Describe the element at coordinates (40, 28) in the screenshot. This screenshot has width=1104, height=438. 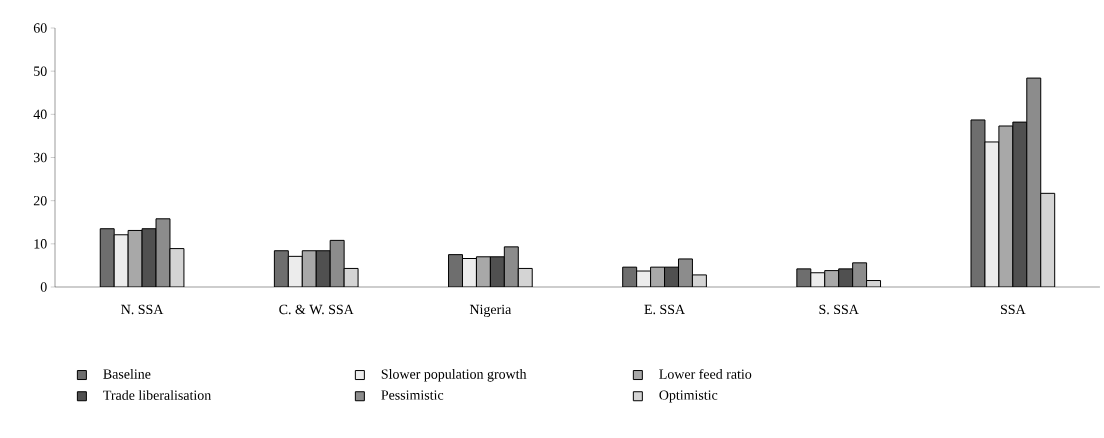
I see `y-tick-label: 60` at that location.